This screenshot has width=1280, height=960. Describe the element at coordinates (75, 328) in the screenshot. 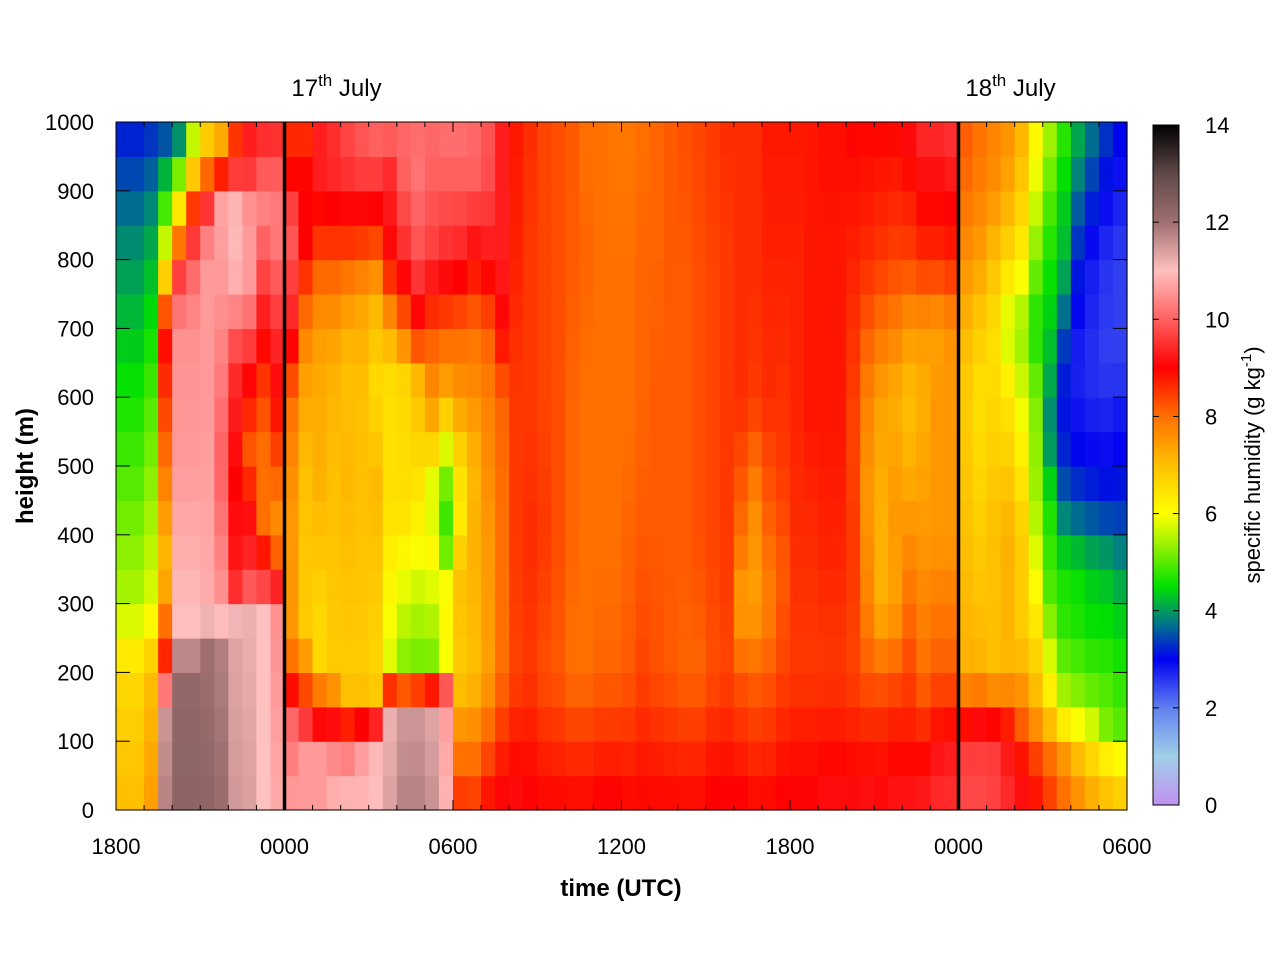

I see `y-tick-label: 700` at that location.